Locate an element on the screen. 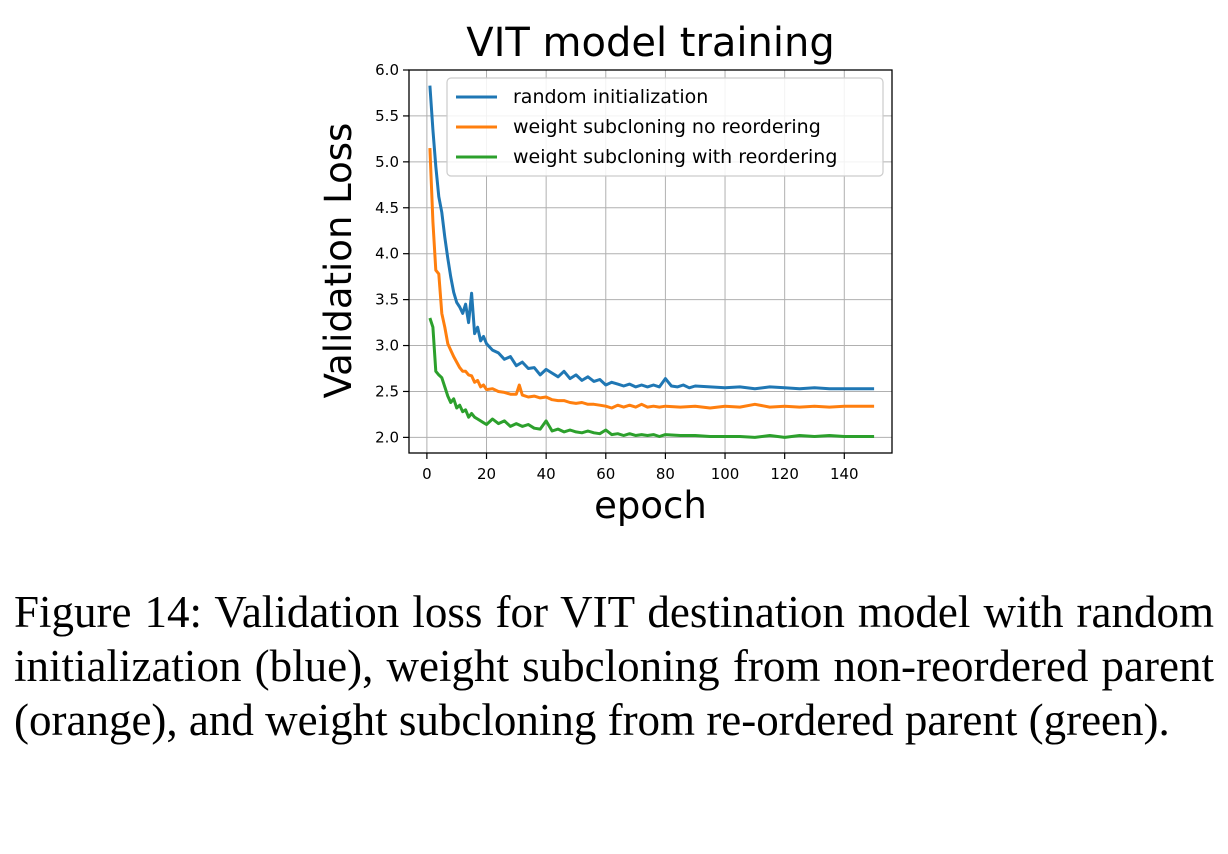  legend-box is located at coordinates (665, 127).